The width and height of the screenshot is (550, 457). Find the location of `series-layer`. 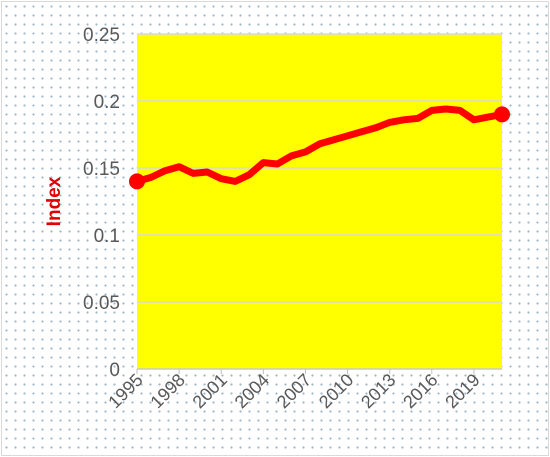

series-layer is located at coordinates (319, 147).